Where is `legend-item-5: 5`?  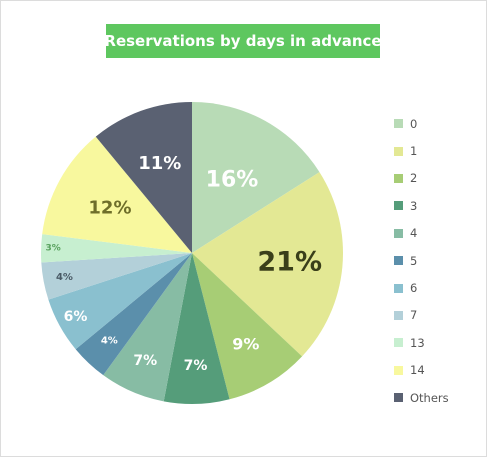 legend-item-5: 5 is located at coordinates (439, 260).